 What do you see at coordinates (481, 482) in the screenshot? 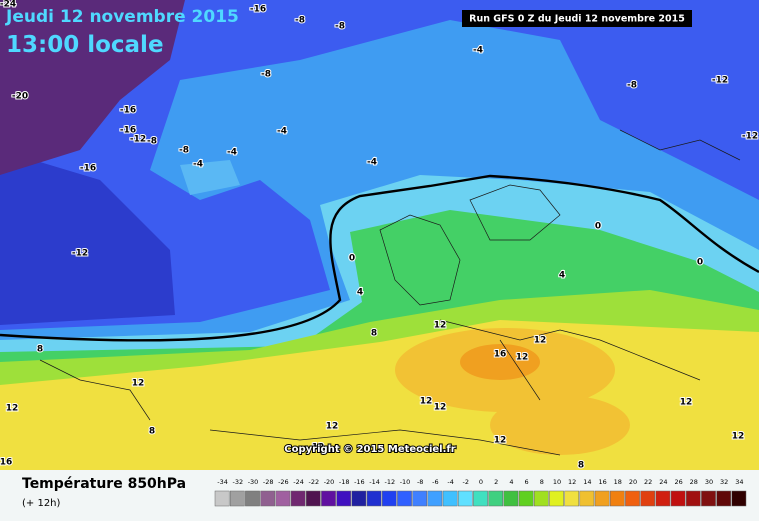
I see `legend-label: 0` at bounding box center [481, 482].